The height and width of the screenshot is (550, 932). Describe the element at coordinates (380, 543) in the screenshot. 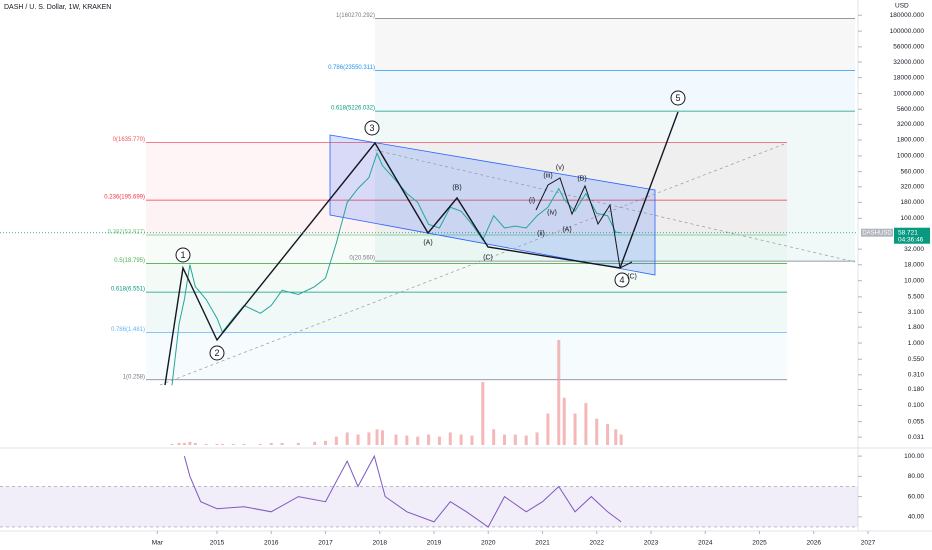

I see `x-tick-label: 2018` at that location.